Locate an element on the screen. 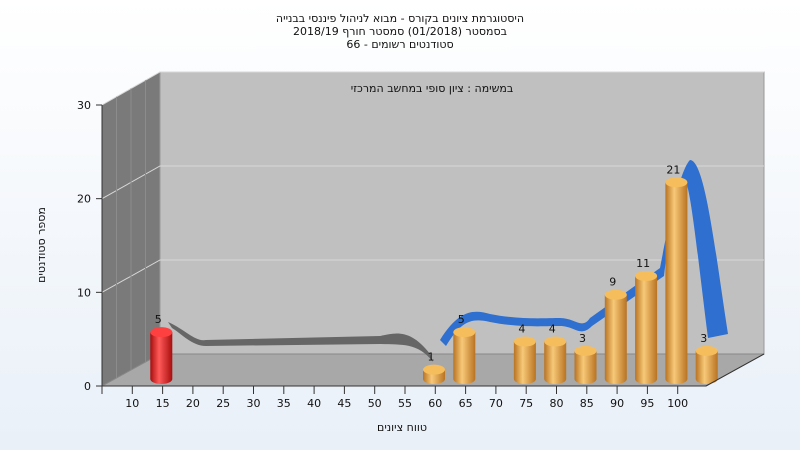 Image resolution: width=800 pixels, height=450 pixels. x-tick-label: 45 is located at coordinates (344, 403).